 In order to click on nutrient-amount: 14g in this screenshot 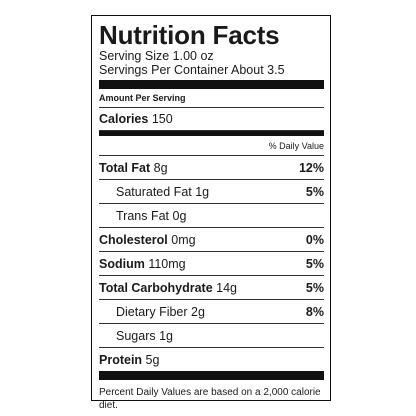, I will do `click(227, 287)`.